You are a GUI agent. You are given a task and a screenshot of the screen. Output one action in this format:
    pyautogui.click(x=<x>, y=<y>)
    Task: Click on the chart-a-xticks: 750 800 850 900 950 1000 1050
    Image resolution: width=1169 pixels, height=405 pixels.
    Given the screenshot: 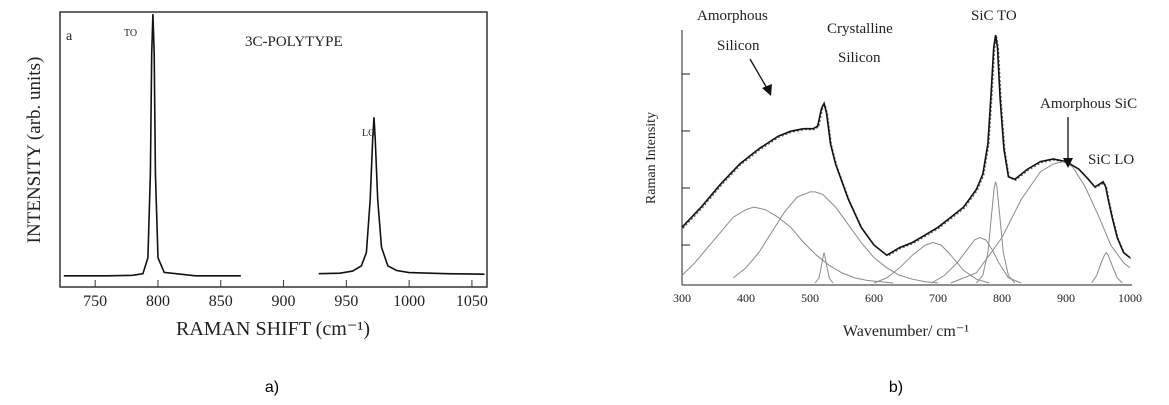 What is the action you would take?
    pyautogui.click(x=285, y=295)
    